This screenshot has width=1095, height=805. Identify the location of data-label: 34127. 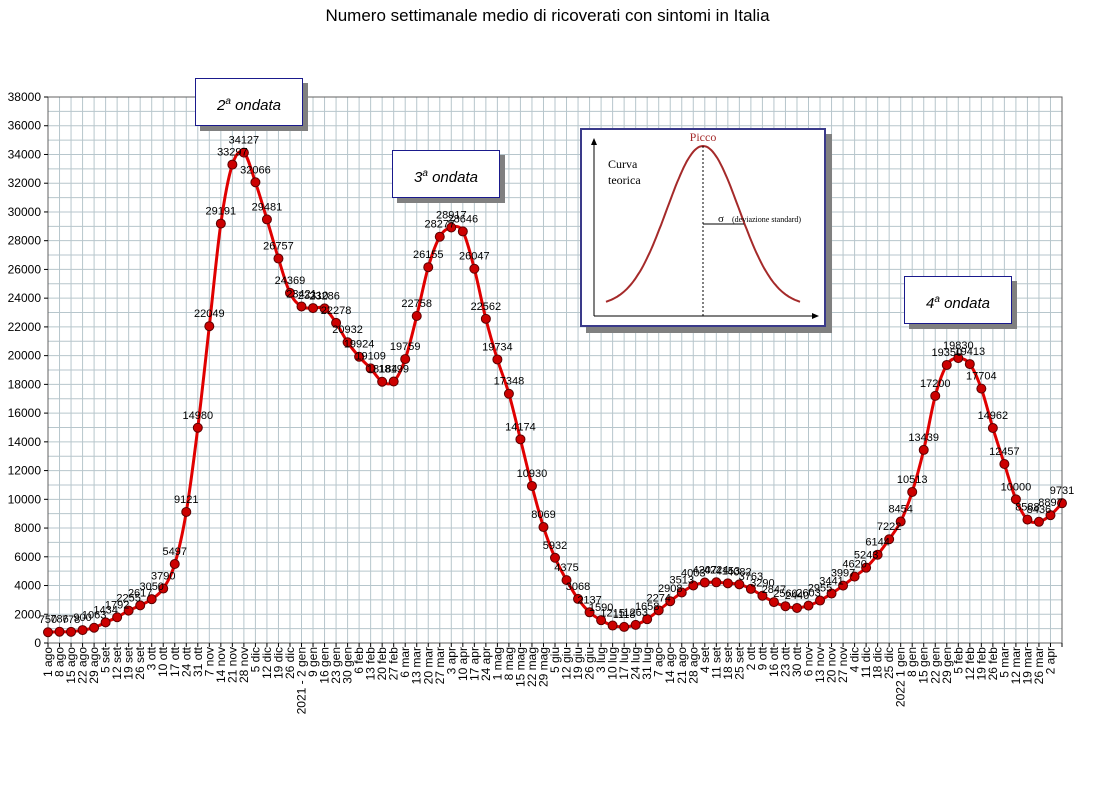
(244, 141).